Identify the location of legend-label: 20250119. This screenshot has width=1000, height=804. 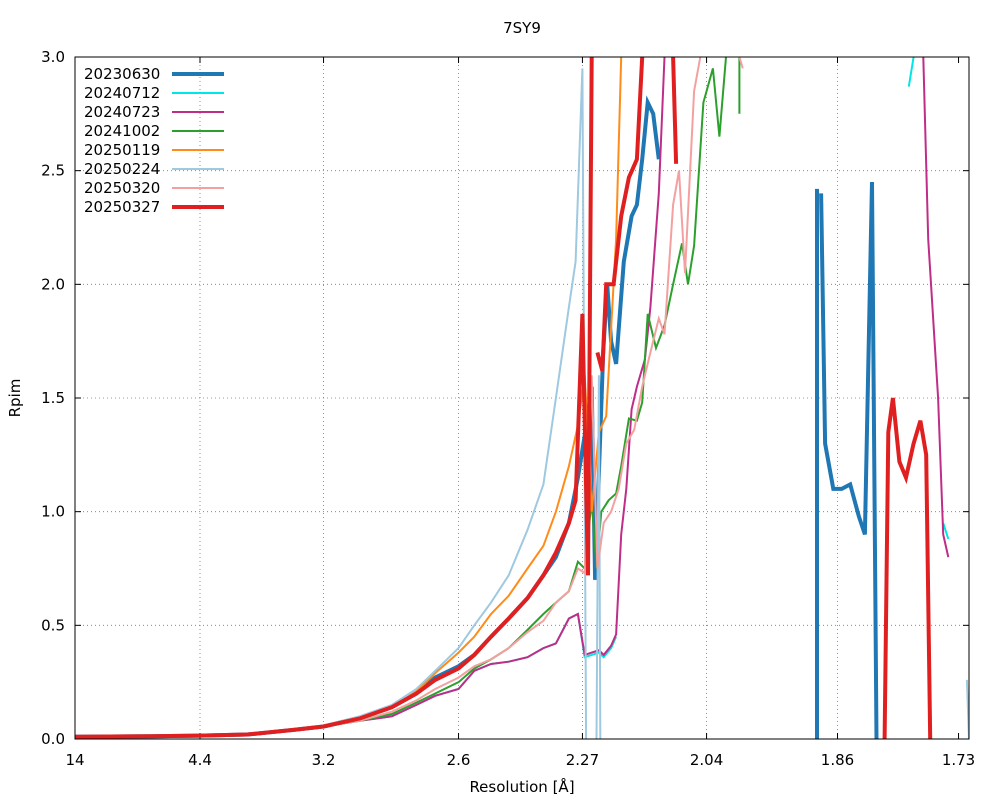
(122, 150).